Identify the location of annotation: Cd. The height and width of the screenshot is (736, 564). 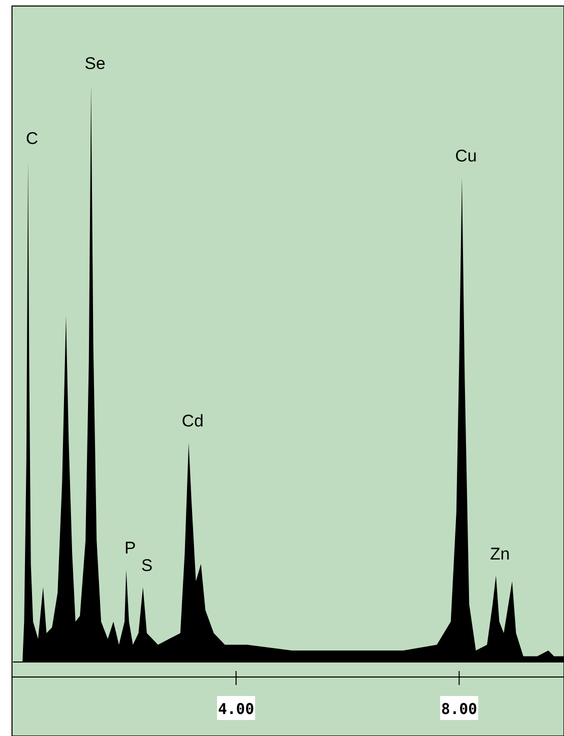
(193, 421).